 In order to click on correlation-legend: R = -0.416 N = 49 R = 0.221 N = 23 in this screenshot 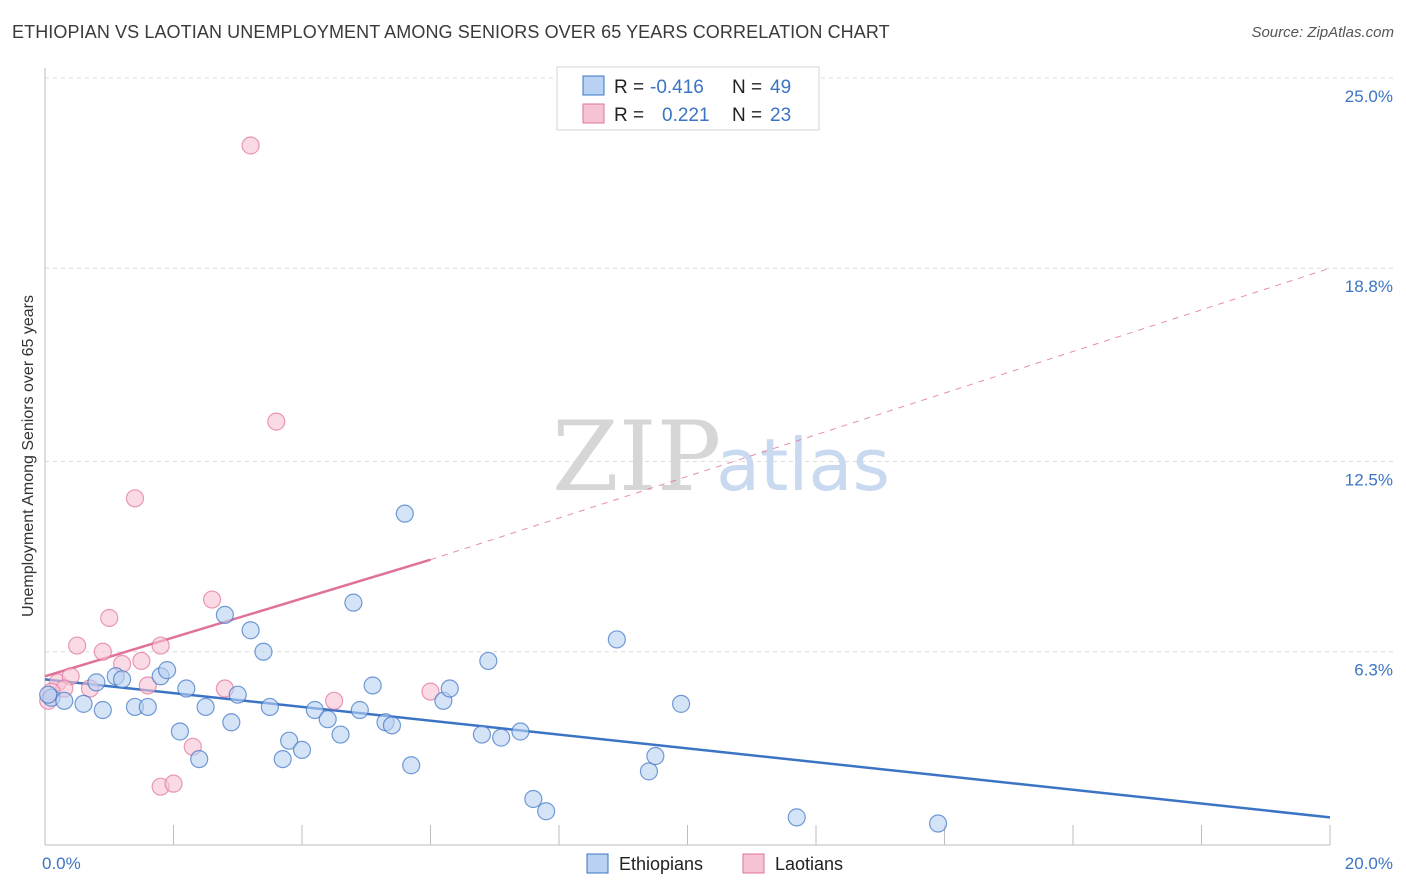, I will do `click(688, 98)`.